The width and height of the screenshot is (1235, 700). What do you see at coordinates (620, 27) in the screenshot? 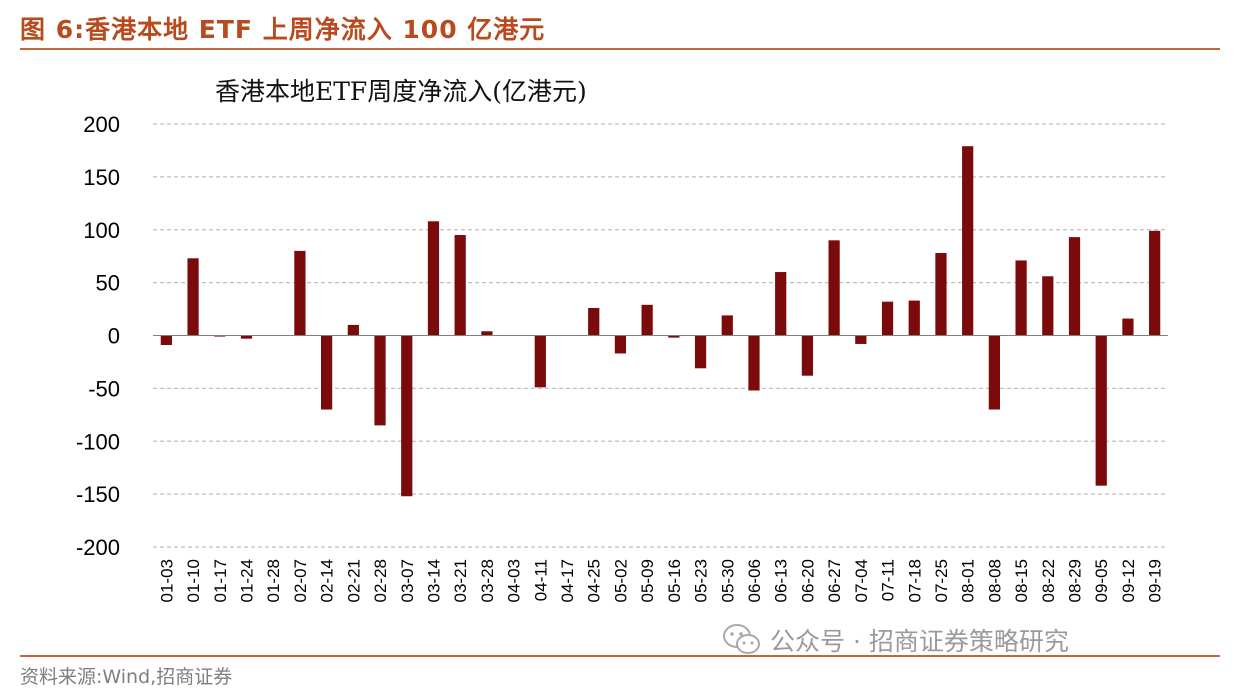
I see `figure-header: 图 6:香港本地 ETF 上周净流入 100 亿港元` at bounding box center [620, 27].